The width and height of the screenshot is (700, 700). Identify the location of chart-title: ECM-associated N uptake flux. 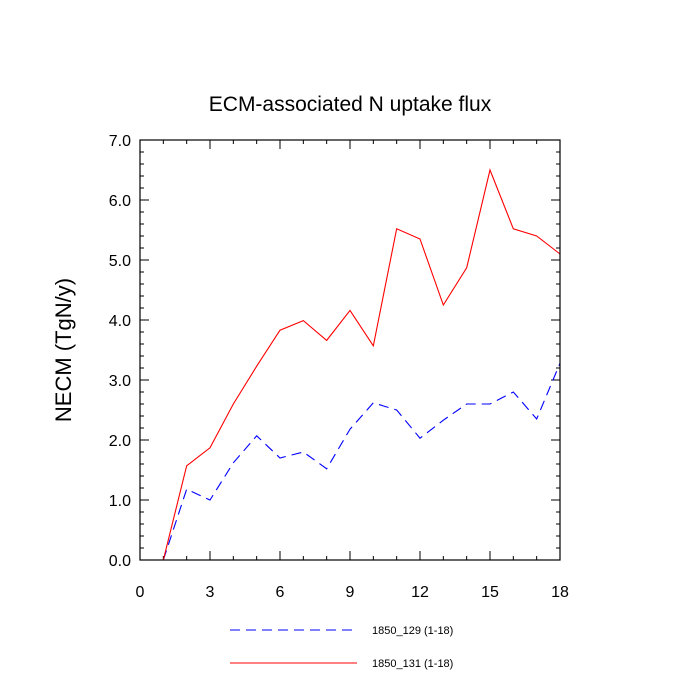
(350, 104).